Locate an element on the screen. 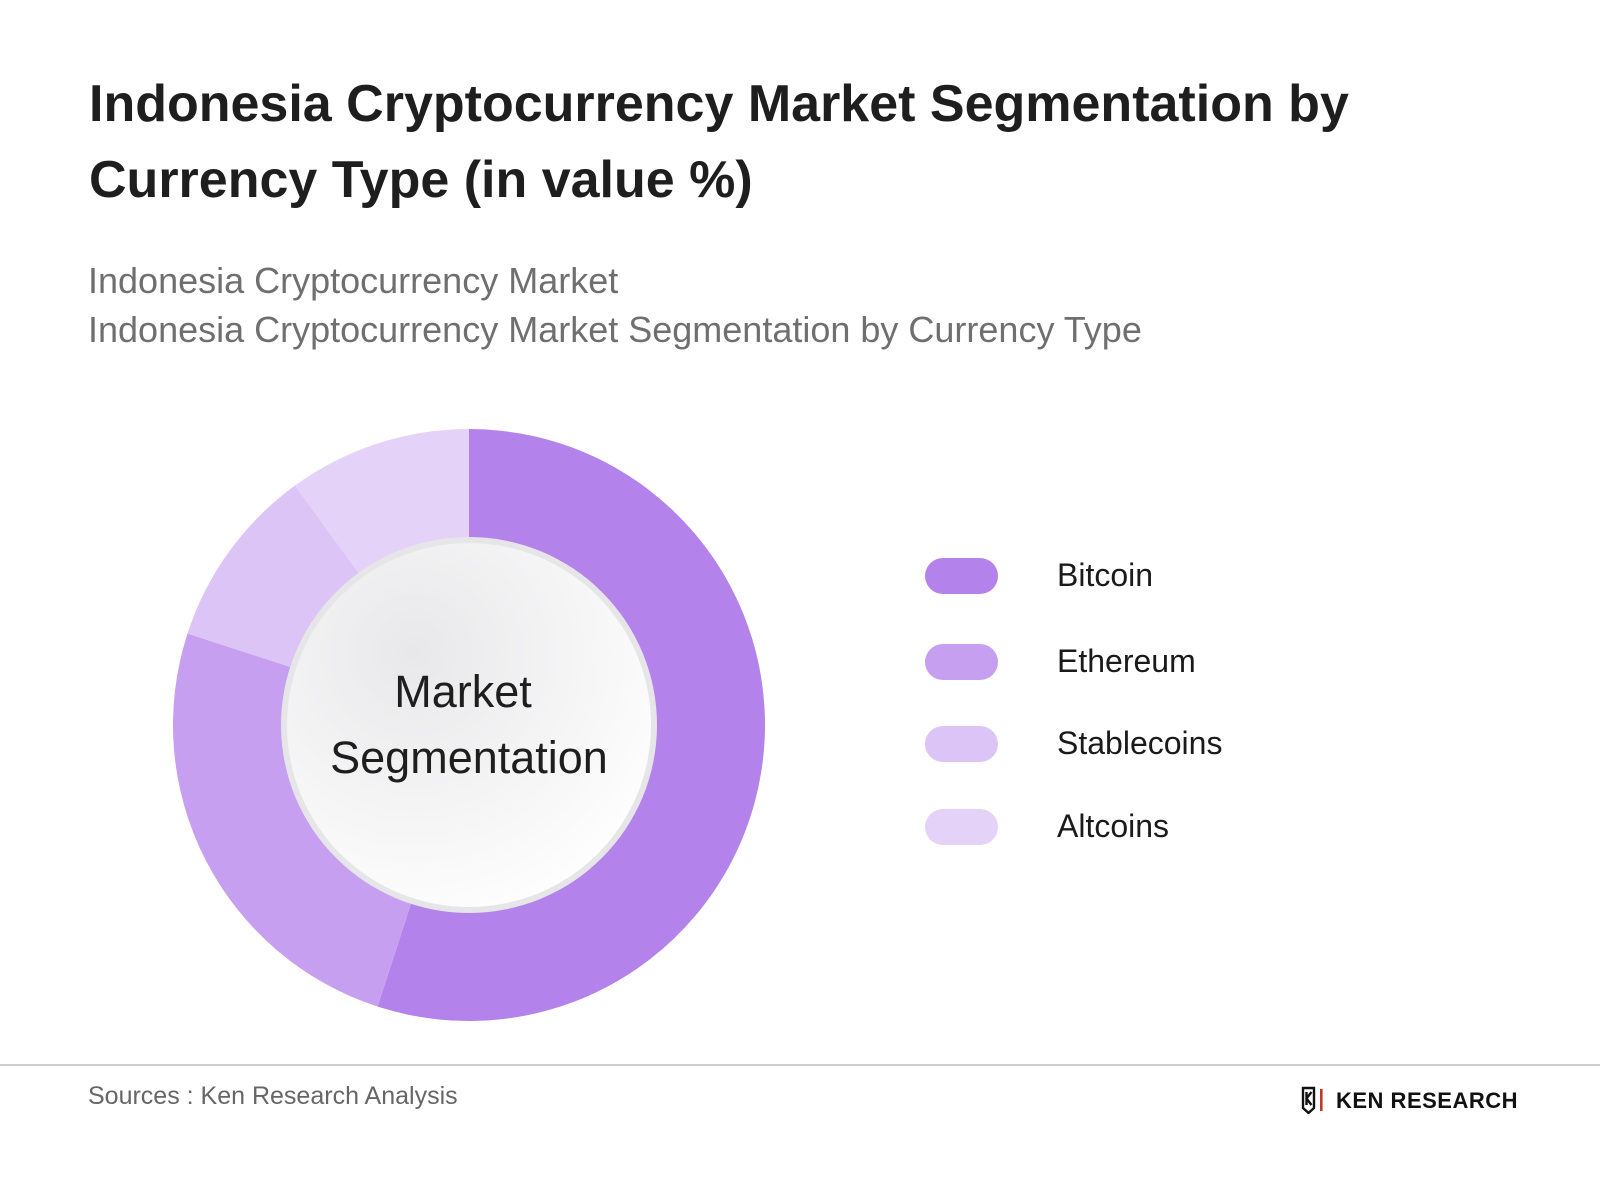 The height and width of the screenshot is (1200, 1600). donut-center is located at coordinates (469, 725).